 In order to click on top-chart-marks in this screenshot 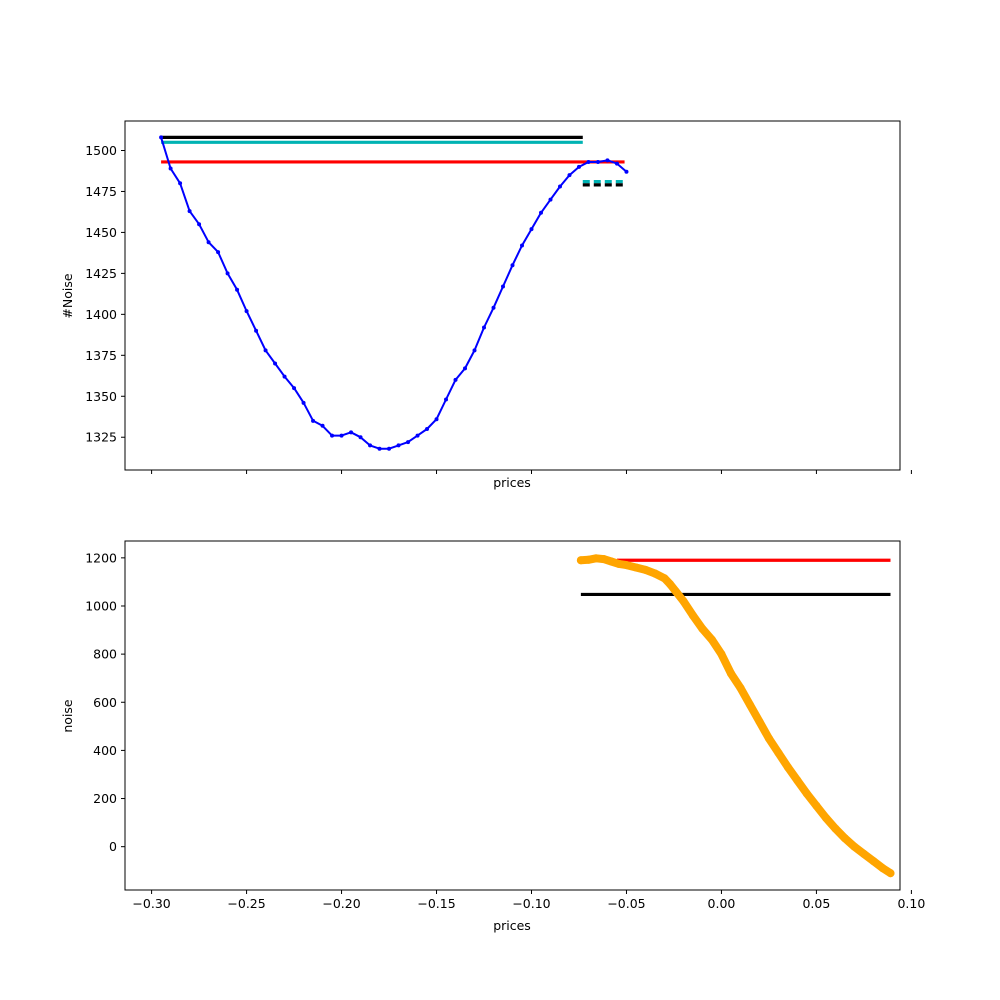, I will do `click(394, 293)`.